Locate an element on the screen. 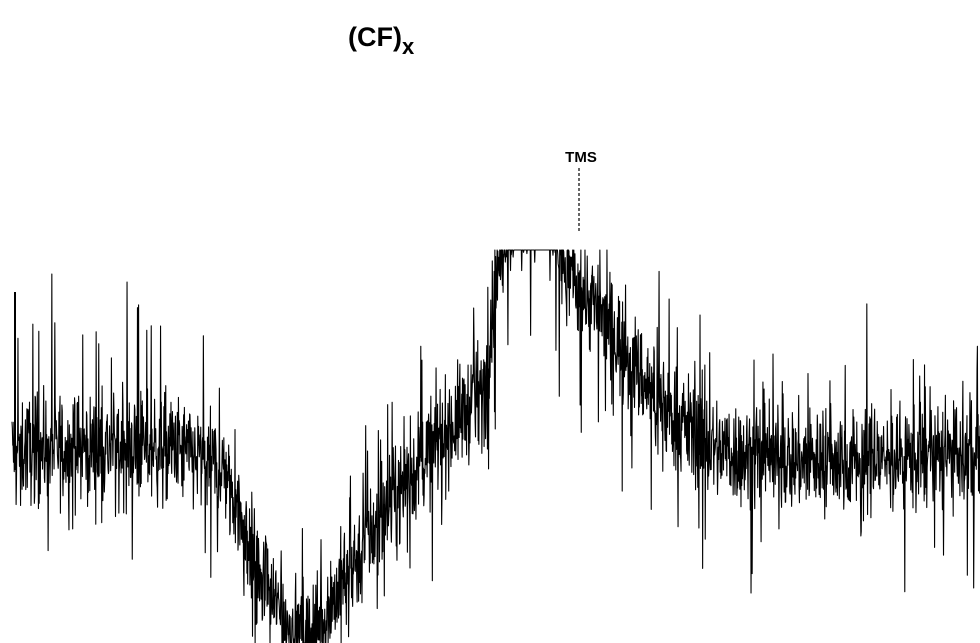 The height and width of the screenshot is (643, 980). svg-text: (CF)x is located at coordinates (381, 40).